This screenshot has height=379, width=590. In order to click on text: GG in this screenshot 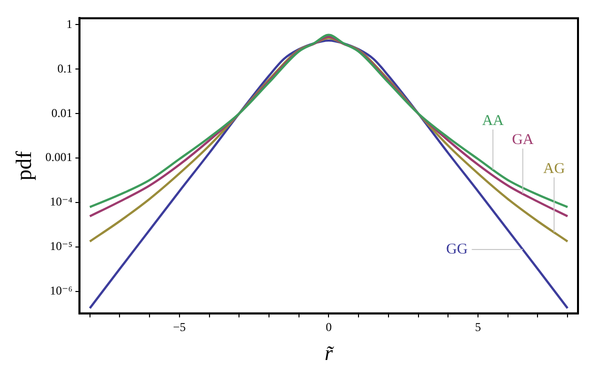, I will do `click(457, 249)`.